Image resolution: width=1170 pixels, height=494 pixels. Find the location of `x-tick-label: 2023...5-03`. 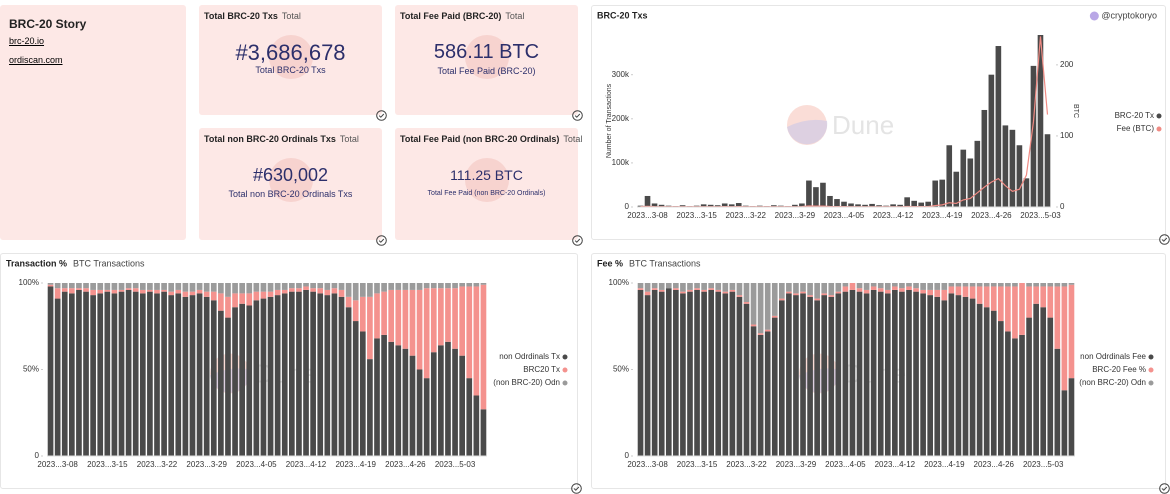

x-tick-label: 2023...5-03 is located at coordinates (1043, 464).